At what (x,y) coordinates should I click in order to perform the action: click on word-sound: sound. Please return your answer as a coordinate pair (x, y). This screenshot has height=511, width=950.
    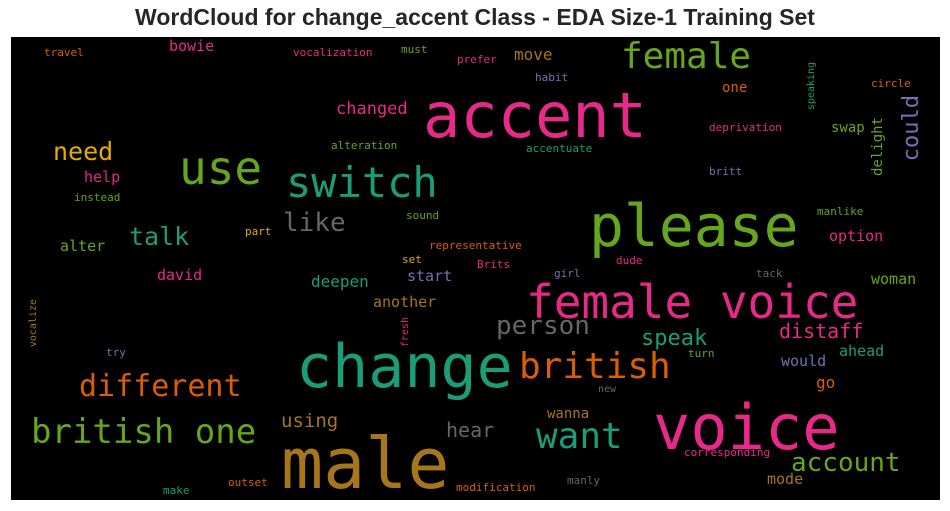
    Looking at the image, I should click on (423, 215).